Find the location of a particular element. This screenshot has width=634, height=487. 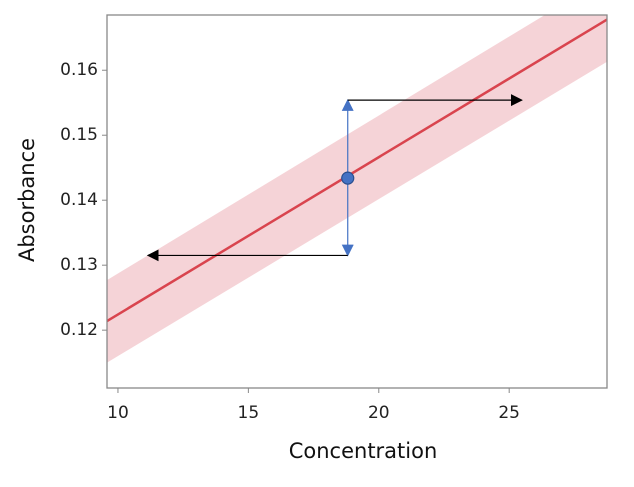

x-tick-label: 25 is located at coordinates (509, 413).